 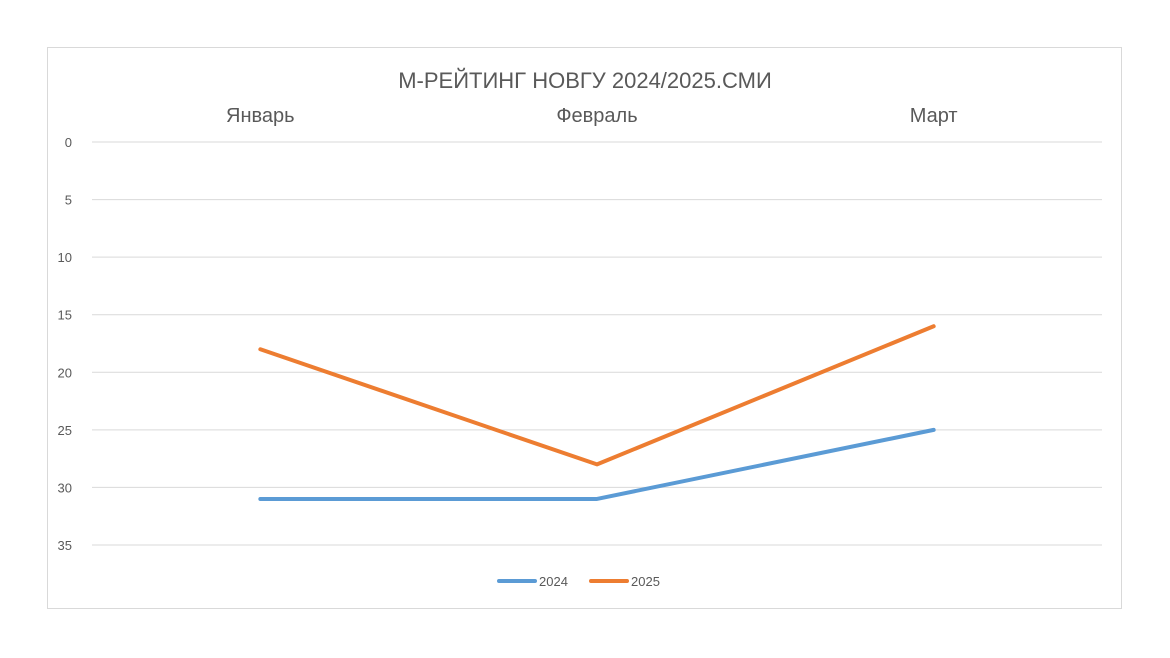 What do you see at coordinates (596, 116) in the screenshot?
I see `x-category-label: Февраль` at bounding box center [596, 116].